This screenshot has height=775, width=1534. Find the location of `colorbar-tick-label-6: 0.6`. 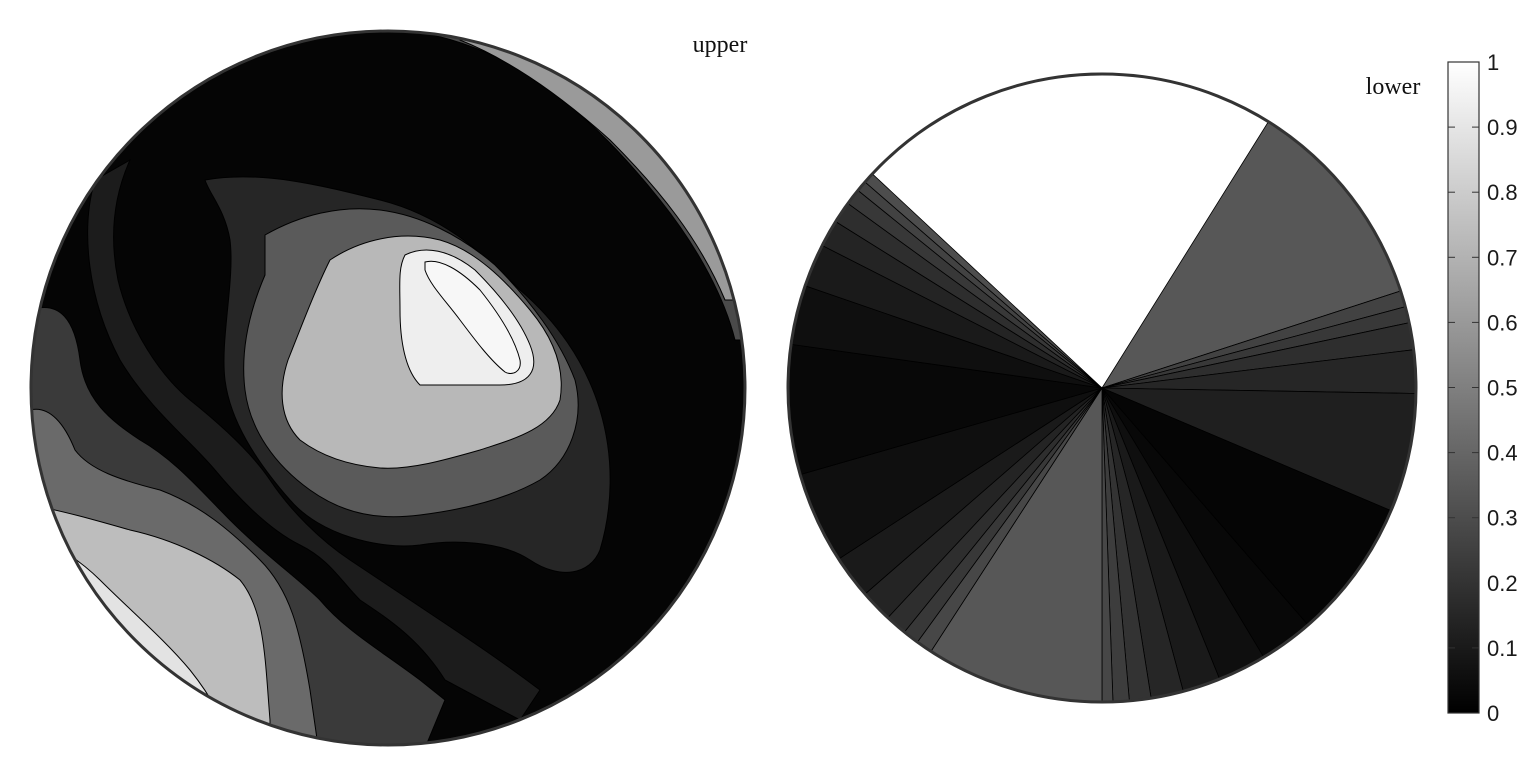

colorbar-tick-label-6: 0.6 is located at coordinates (1502, 322).